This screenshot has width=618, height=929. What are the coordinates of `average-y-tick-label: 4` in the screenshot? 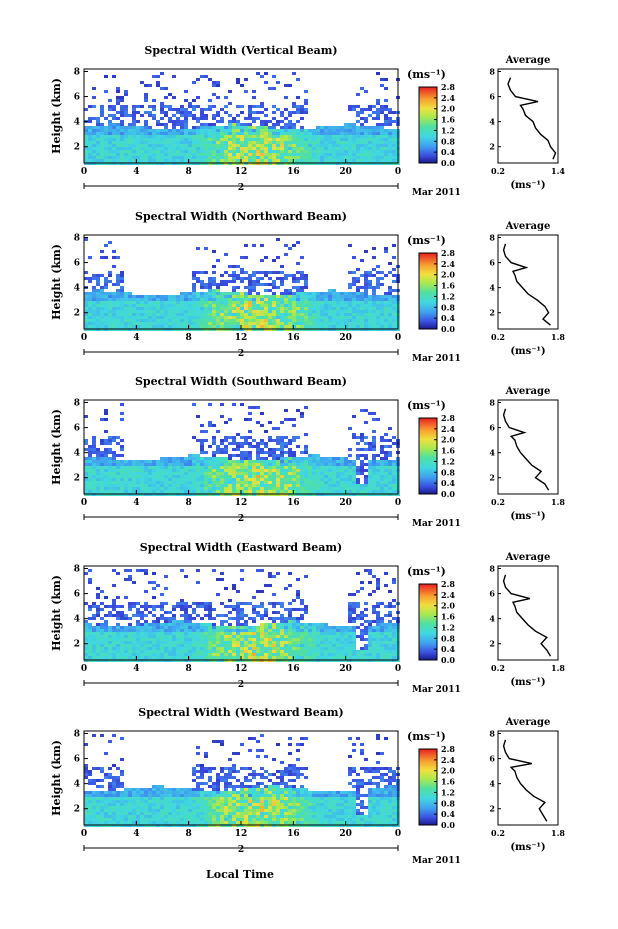 It's located at (492, 122).